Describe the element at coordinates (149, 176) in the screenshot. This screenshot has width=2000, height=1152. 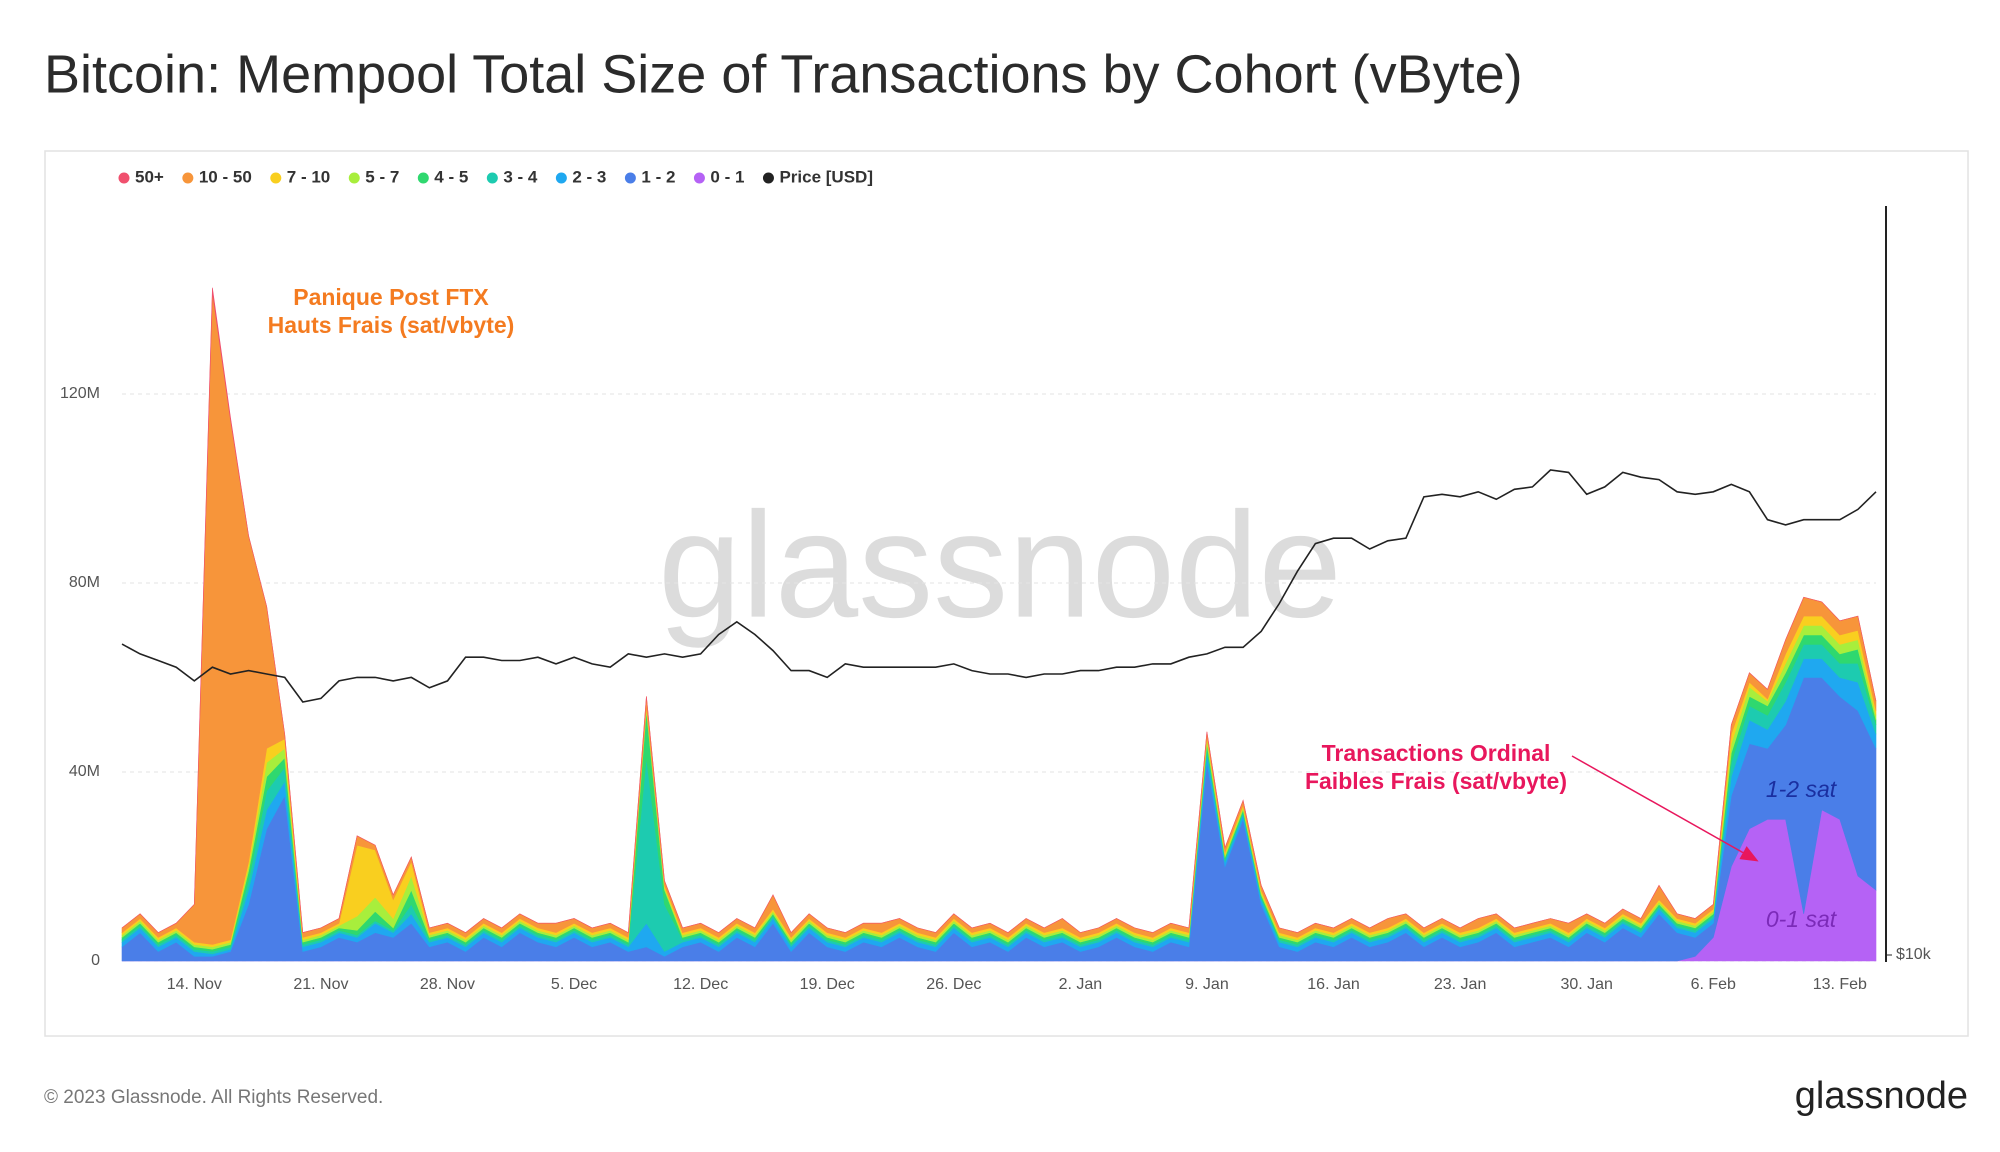
I see `legend-label: 50+` at that location.